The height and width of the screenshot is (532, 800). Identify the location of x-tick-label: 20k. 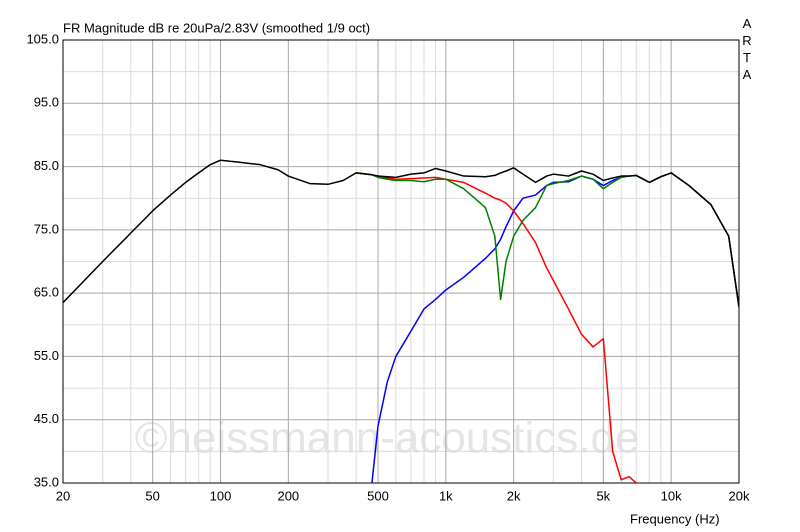
(739, 495).